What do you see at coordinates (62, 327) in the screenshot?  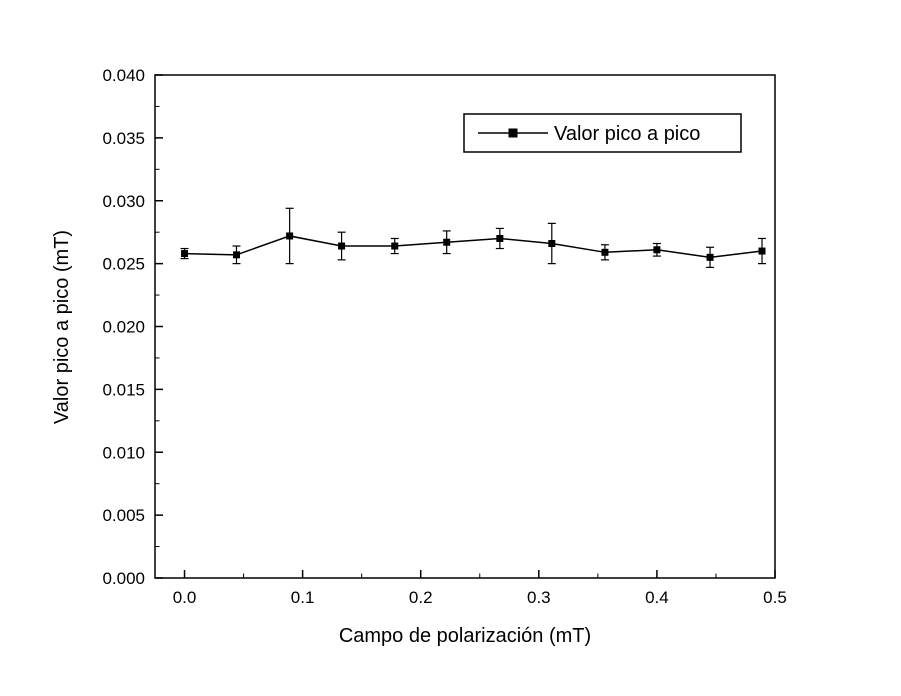 I see `y-axis-title: Valor pico a pico (mT)` at bounding box center [62, 327].